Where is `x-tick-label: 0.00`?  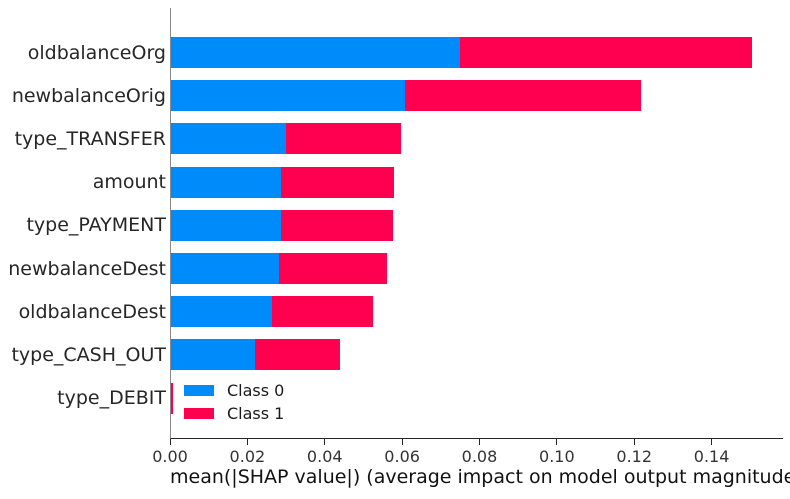 x-tick-label: 0.00 is located at coordinates (170, 456).